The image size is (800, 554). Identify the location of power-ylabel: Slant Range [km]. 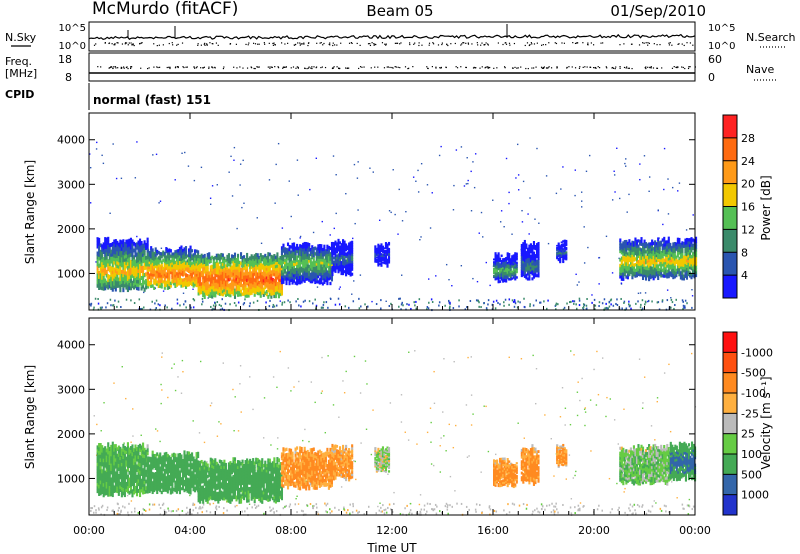
(30, 212).